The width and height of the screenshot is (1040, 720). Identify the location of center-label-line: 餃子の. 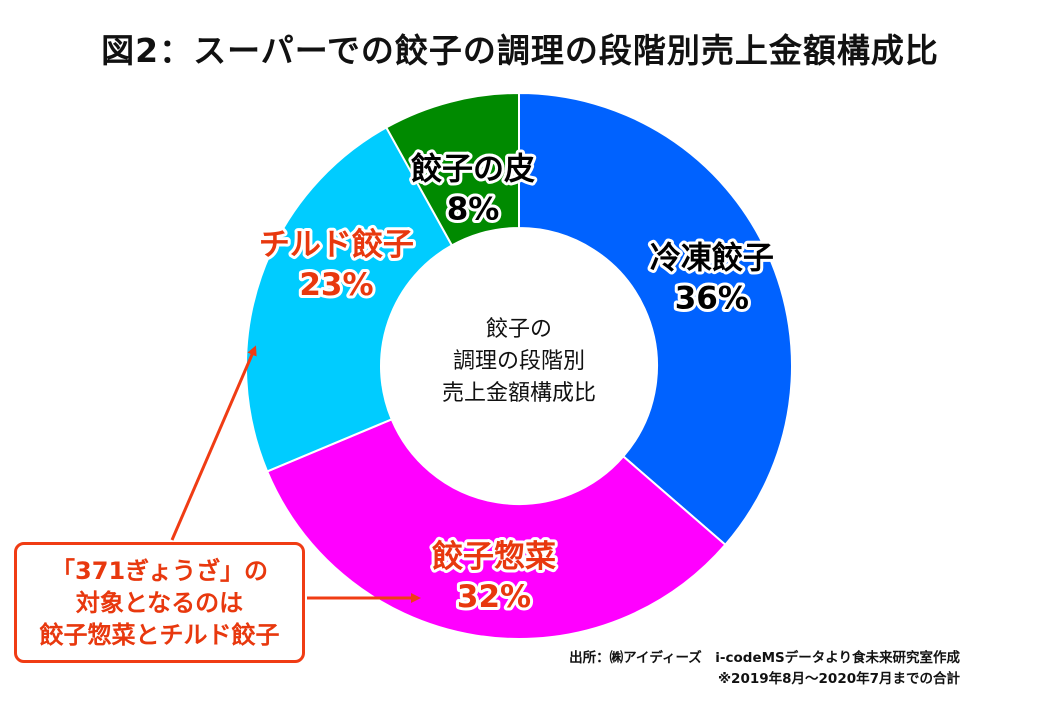
(519, 329).